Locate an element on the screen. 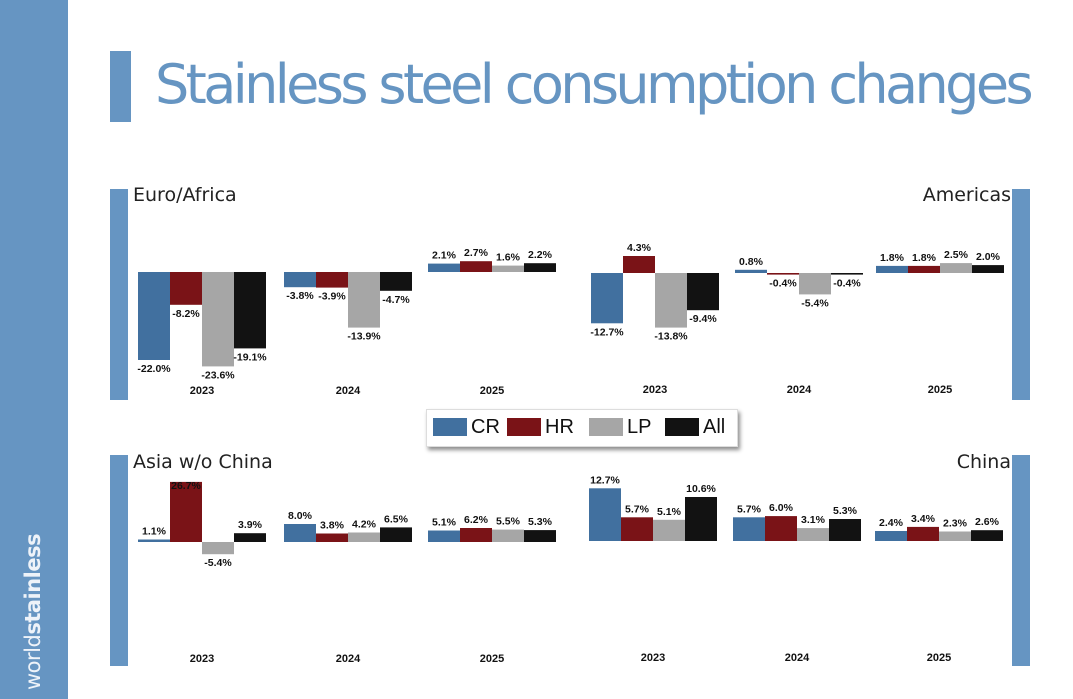 This screenshot has width=1073, height=699. value-label-euro-africa-2024-lp: -13.9% is located at coordinates (364, 337).